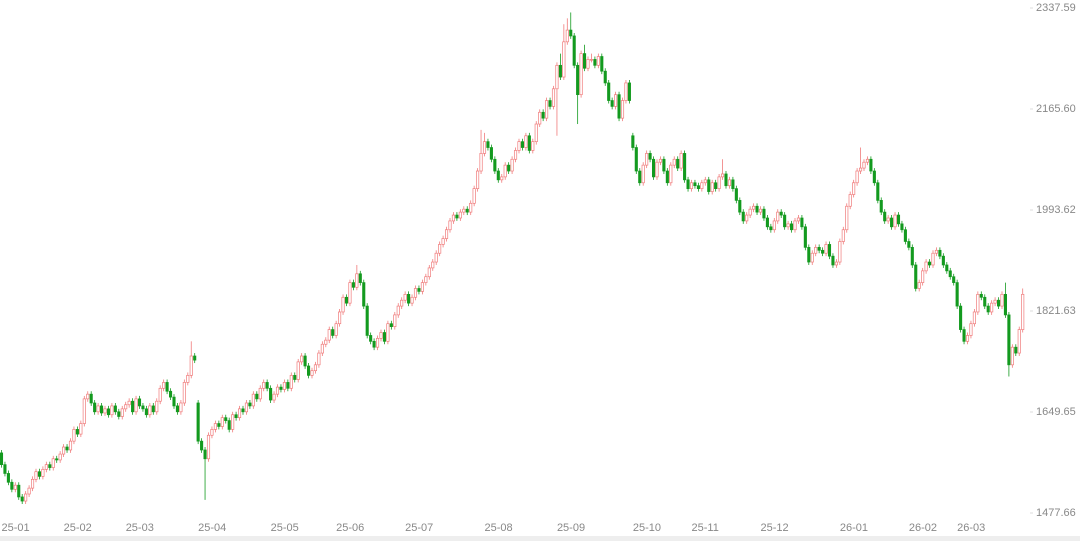 The width and height of the screenshot is (1080, 541). I want to click on x-tick-label: 26-01, so click(854, 528).